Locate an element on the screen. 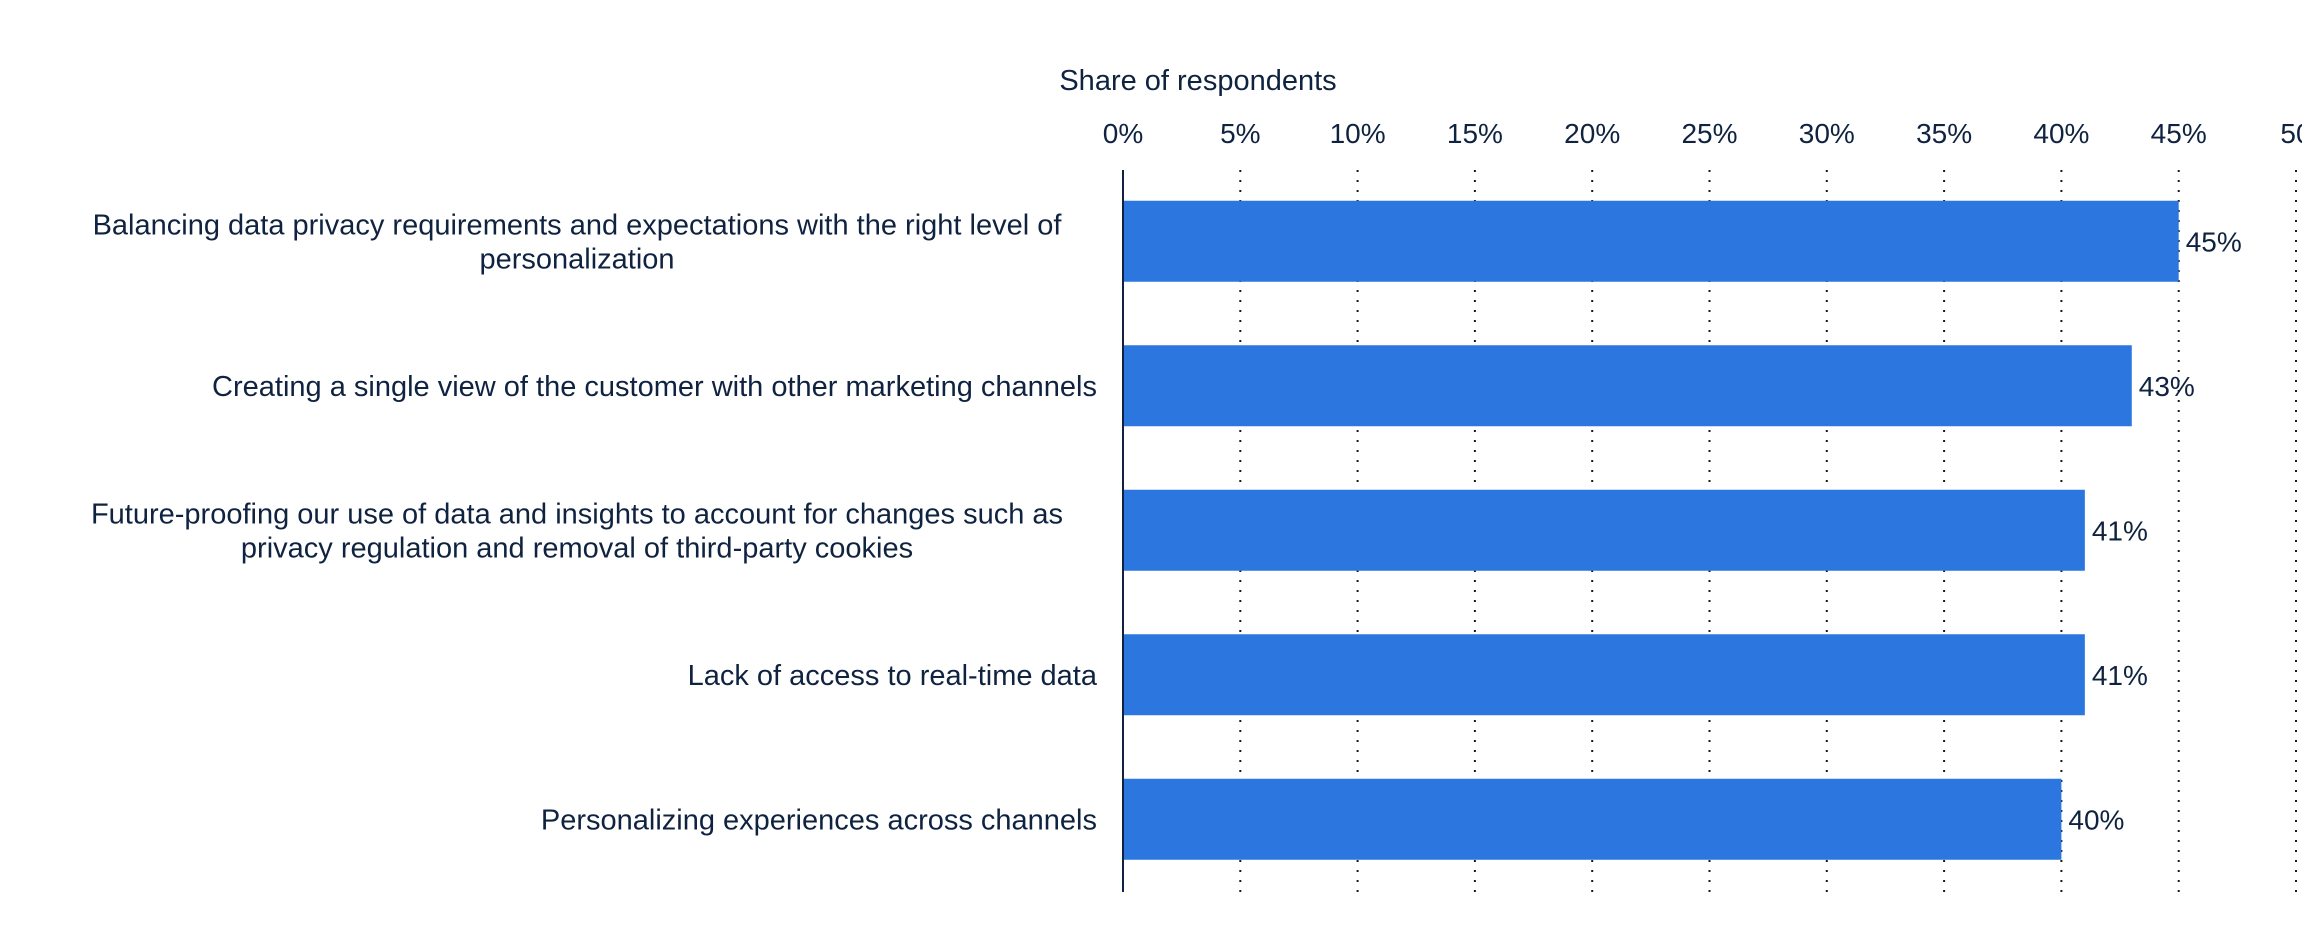  x-tick-label: 0% is located at coordinates (1123, 133).